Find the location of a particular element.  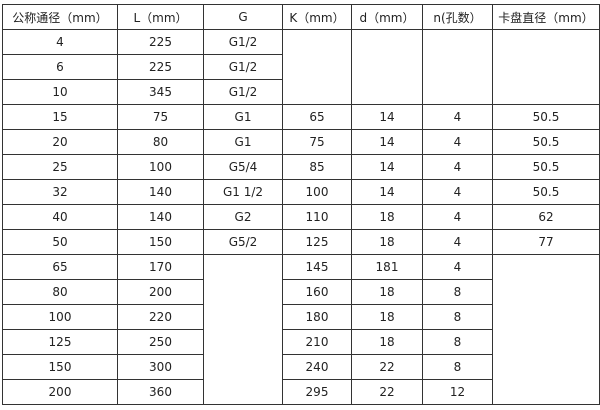

header-row: 公称通径（mm） L（mm） G K（mm） d（mm） n(孔数） 卡盘直径（mm） is located at coordinates (301, 17).